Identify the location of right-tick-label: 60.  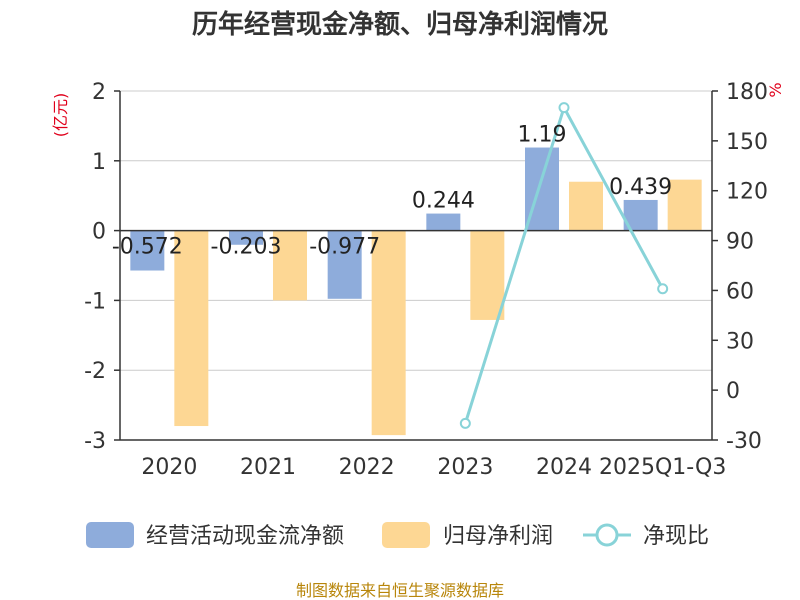
(740, 291).